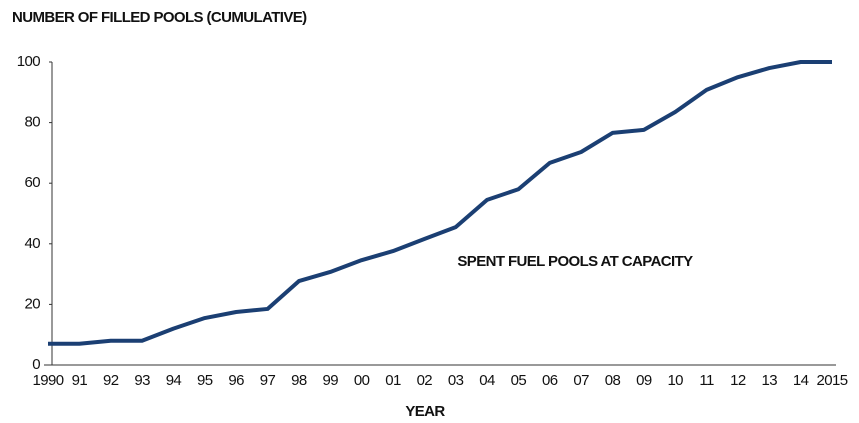  Describe the element at coordinates (613, 380) in the screenshot. I see `x-tick-label: 08` at that location.